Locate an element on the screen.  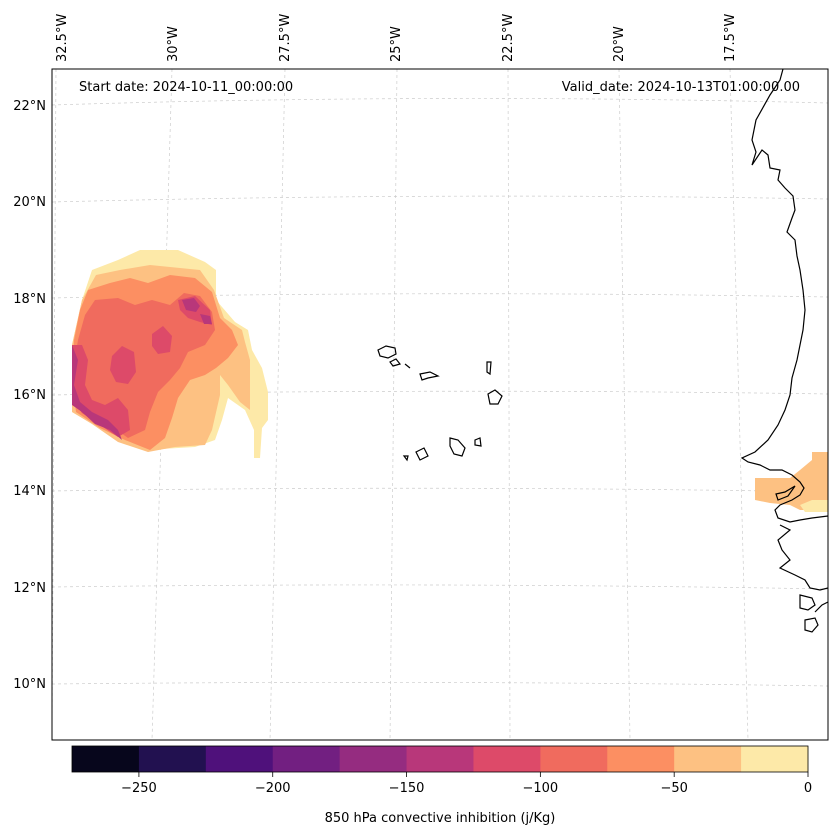
africa-coastline is located at coordinates (784, 296).